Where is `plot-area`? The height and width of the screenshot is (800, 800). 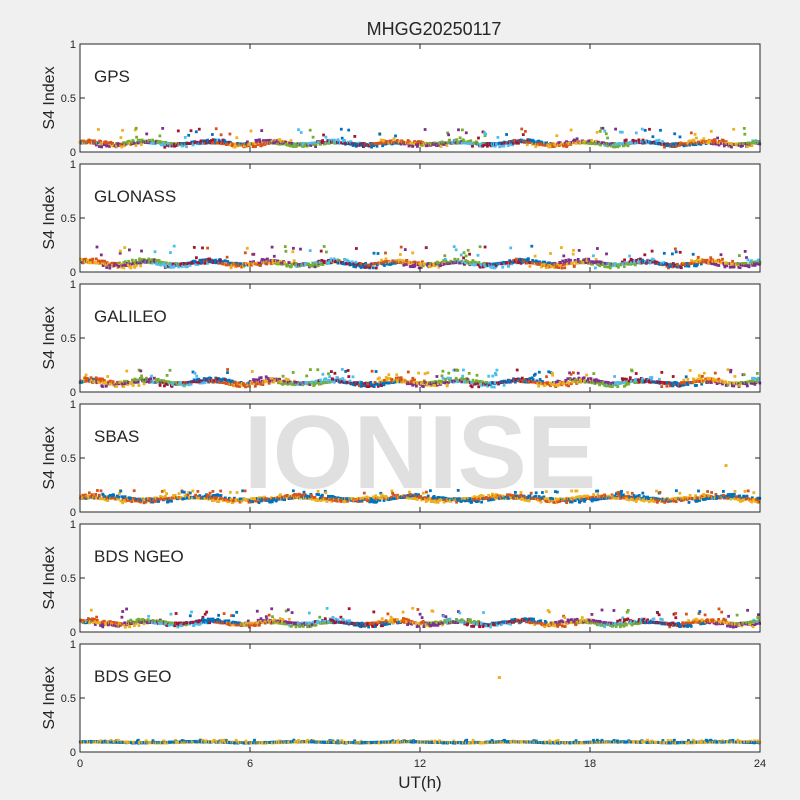
plot-area is located at coordinates (420, 218).